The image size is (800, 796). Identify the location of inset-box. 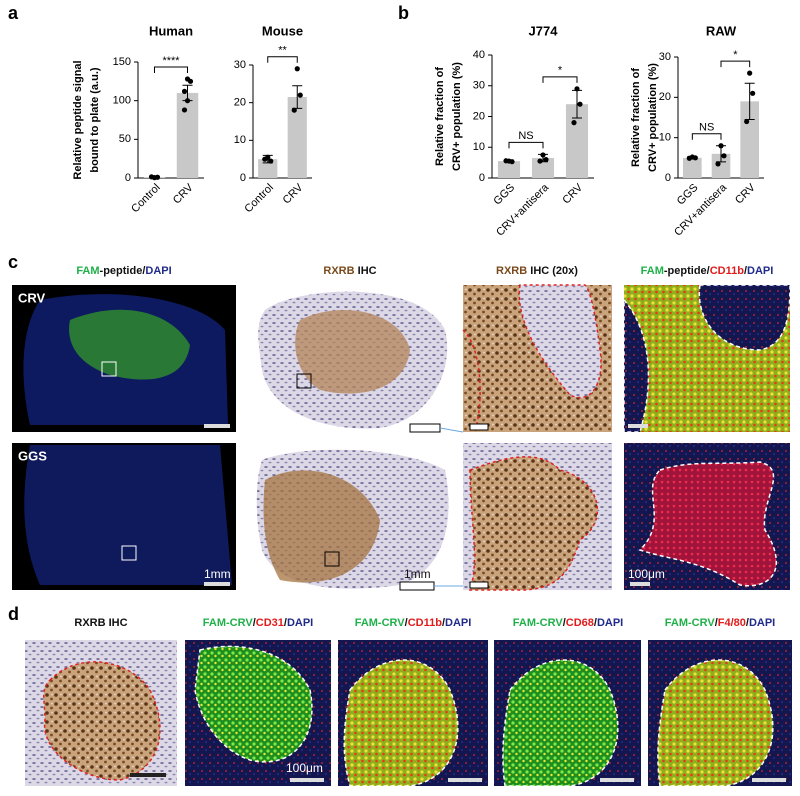
(304, 381).